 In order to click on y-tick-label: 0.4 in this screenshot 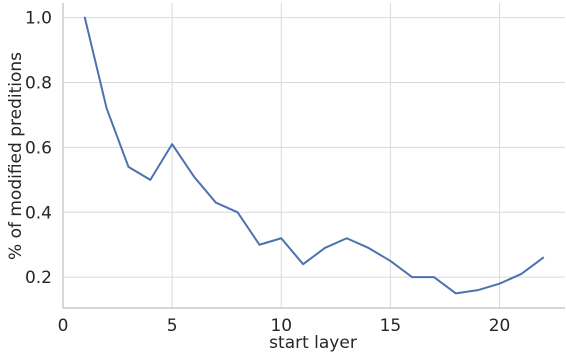, I will do `click(38, 213)`.